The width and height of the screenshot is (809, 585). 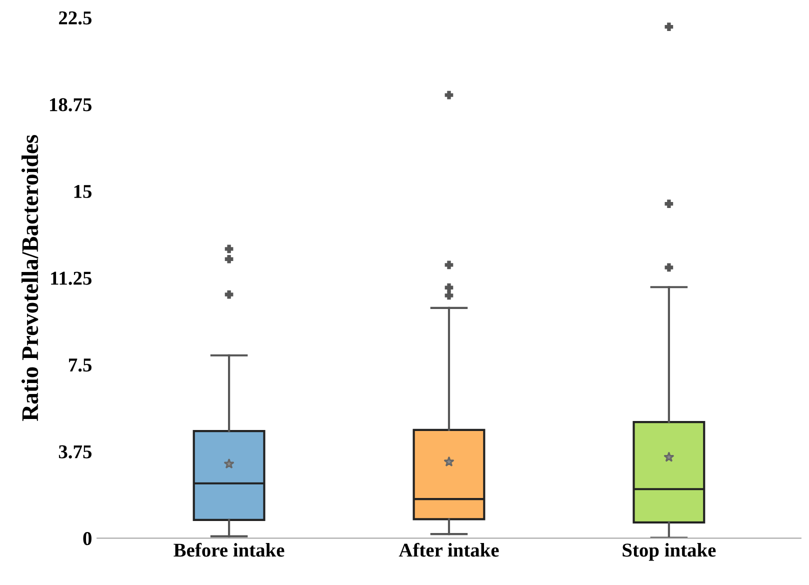 What do you see at coordinates (71, 278) in the screenshot?
I see `y-tick-label: 11.25` at bounding box center [71, 278].